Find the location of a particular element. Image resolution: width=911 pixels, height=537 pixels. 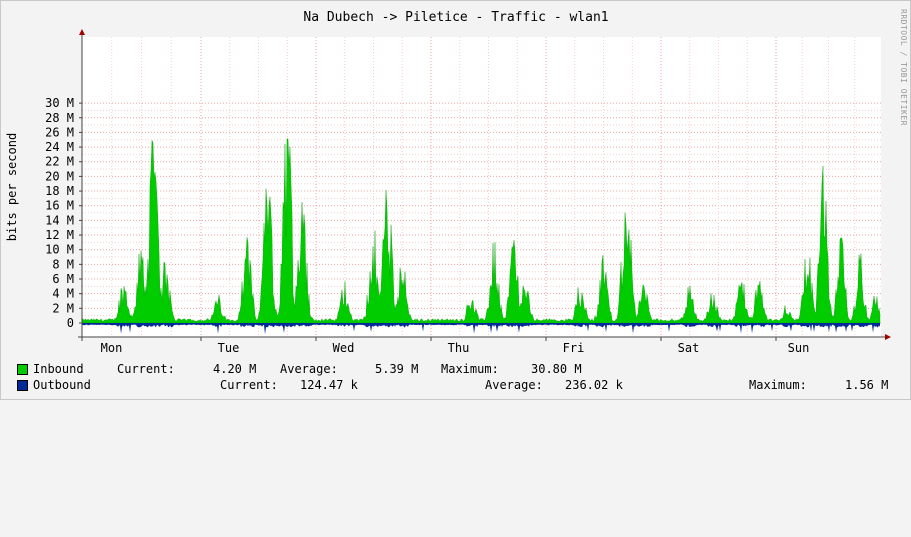

outbound-average-label: Average: is located at coordinates (514, 385).